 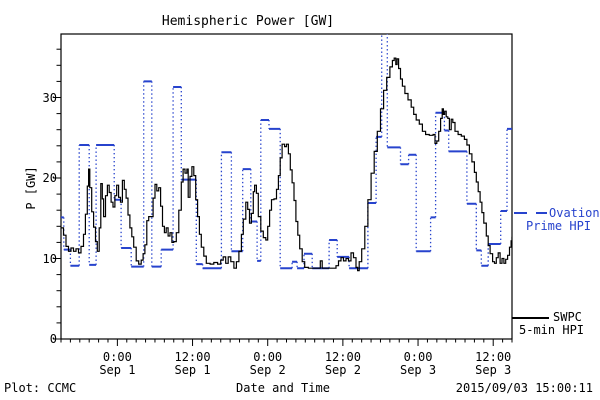 What do you see at coordinates (574, 213) in the screenshot?
I see `legend-ovation-label-line1: Ovation` at bounding box center [574, 213].